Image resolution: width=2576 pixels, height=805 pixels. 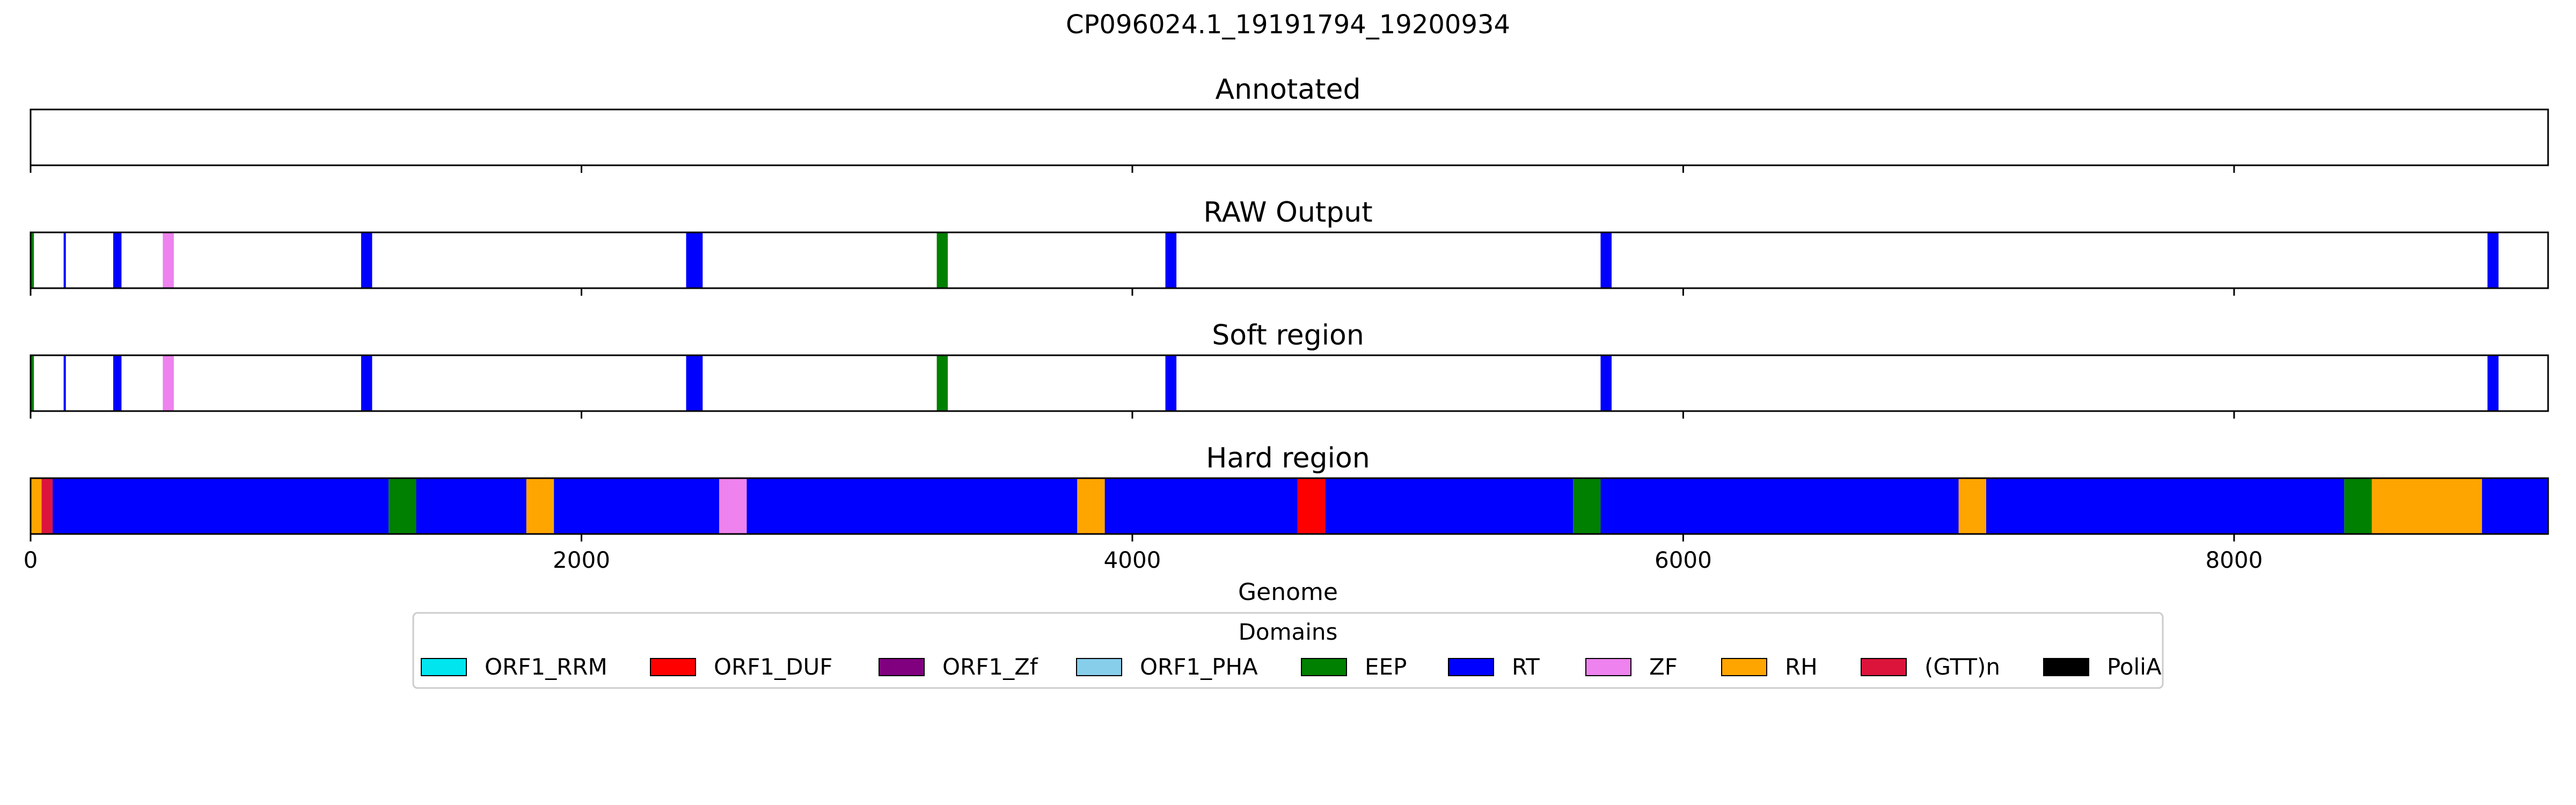 I want to click on panel-hard-region: Hard region, so click(x=1289, y=491).